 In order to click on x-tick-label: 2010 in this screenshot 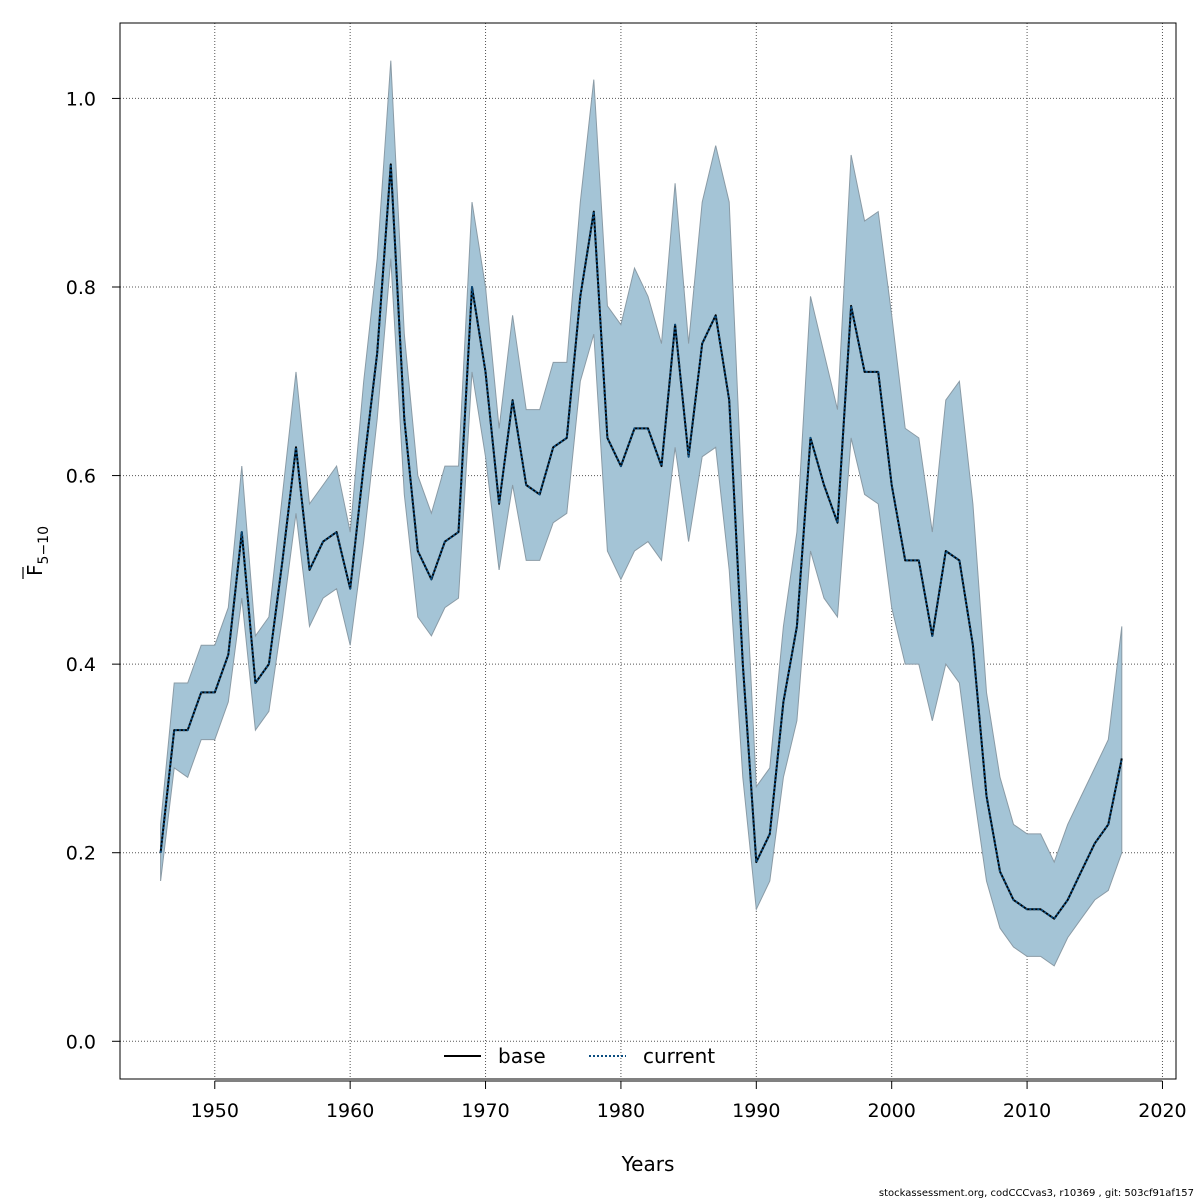, I will do `click(1027, 1111)`.